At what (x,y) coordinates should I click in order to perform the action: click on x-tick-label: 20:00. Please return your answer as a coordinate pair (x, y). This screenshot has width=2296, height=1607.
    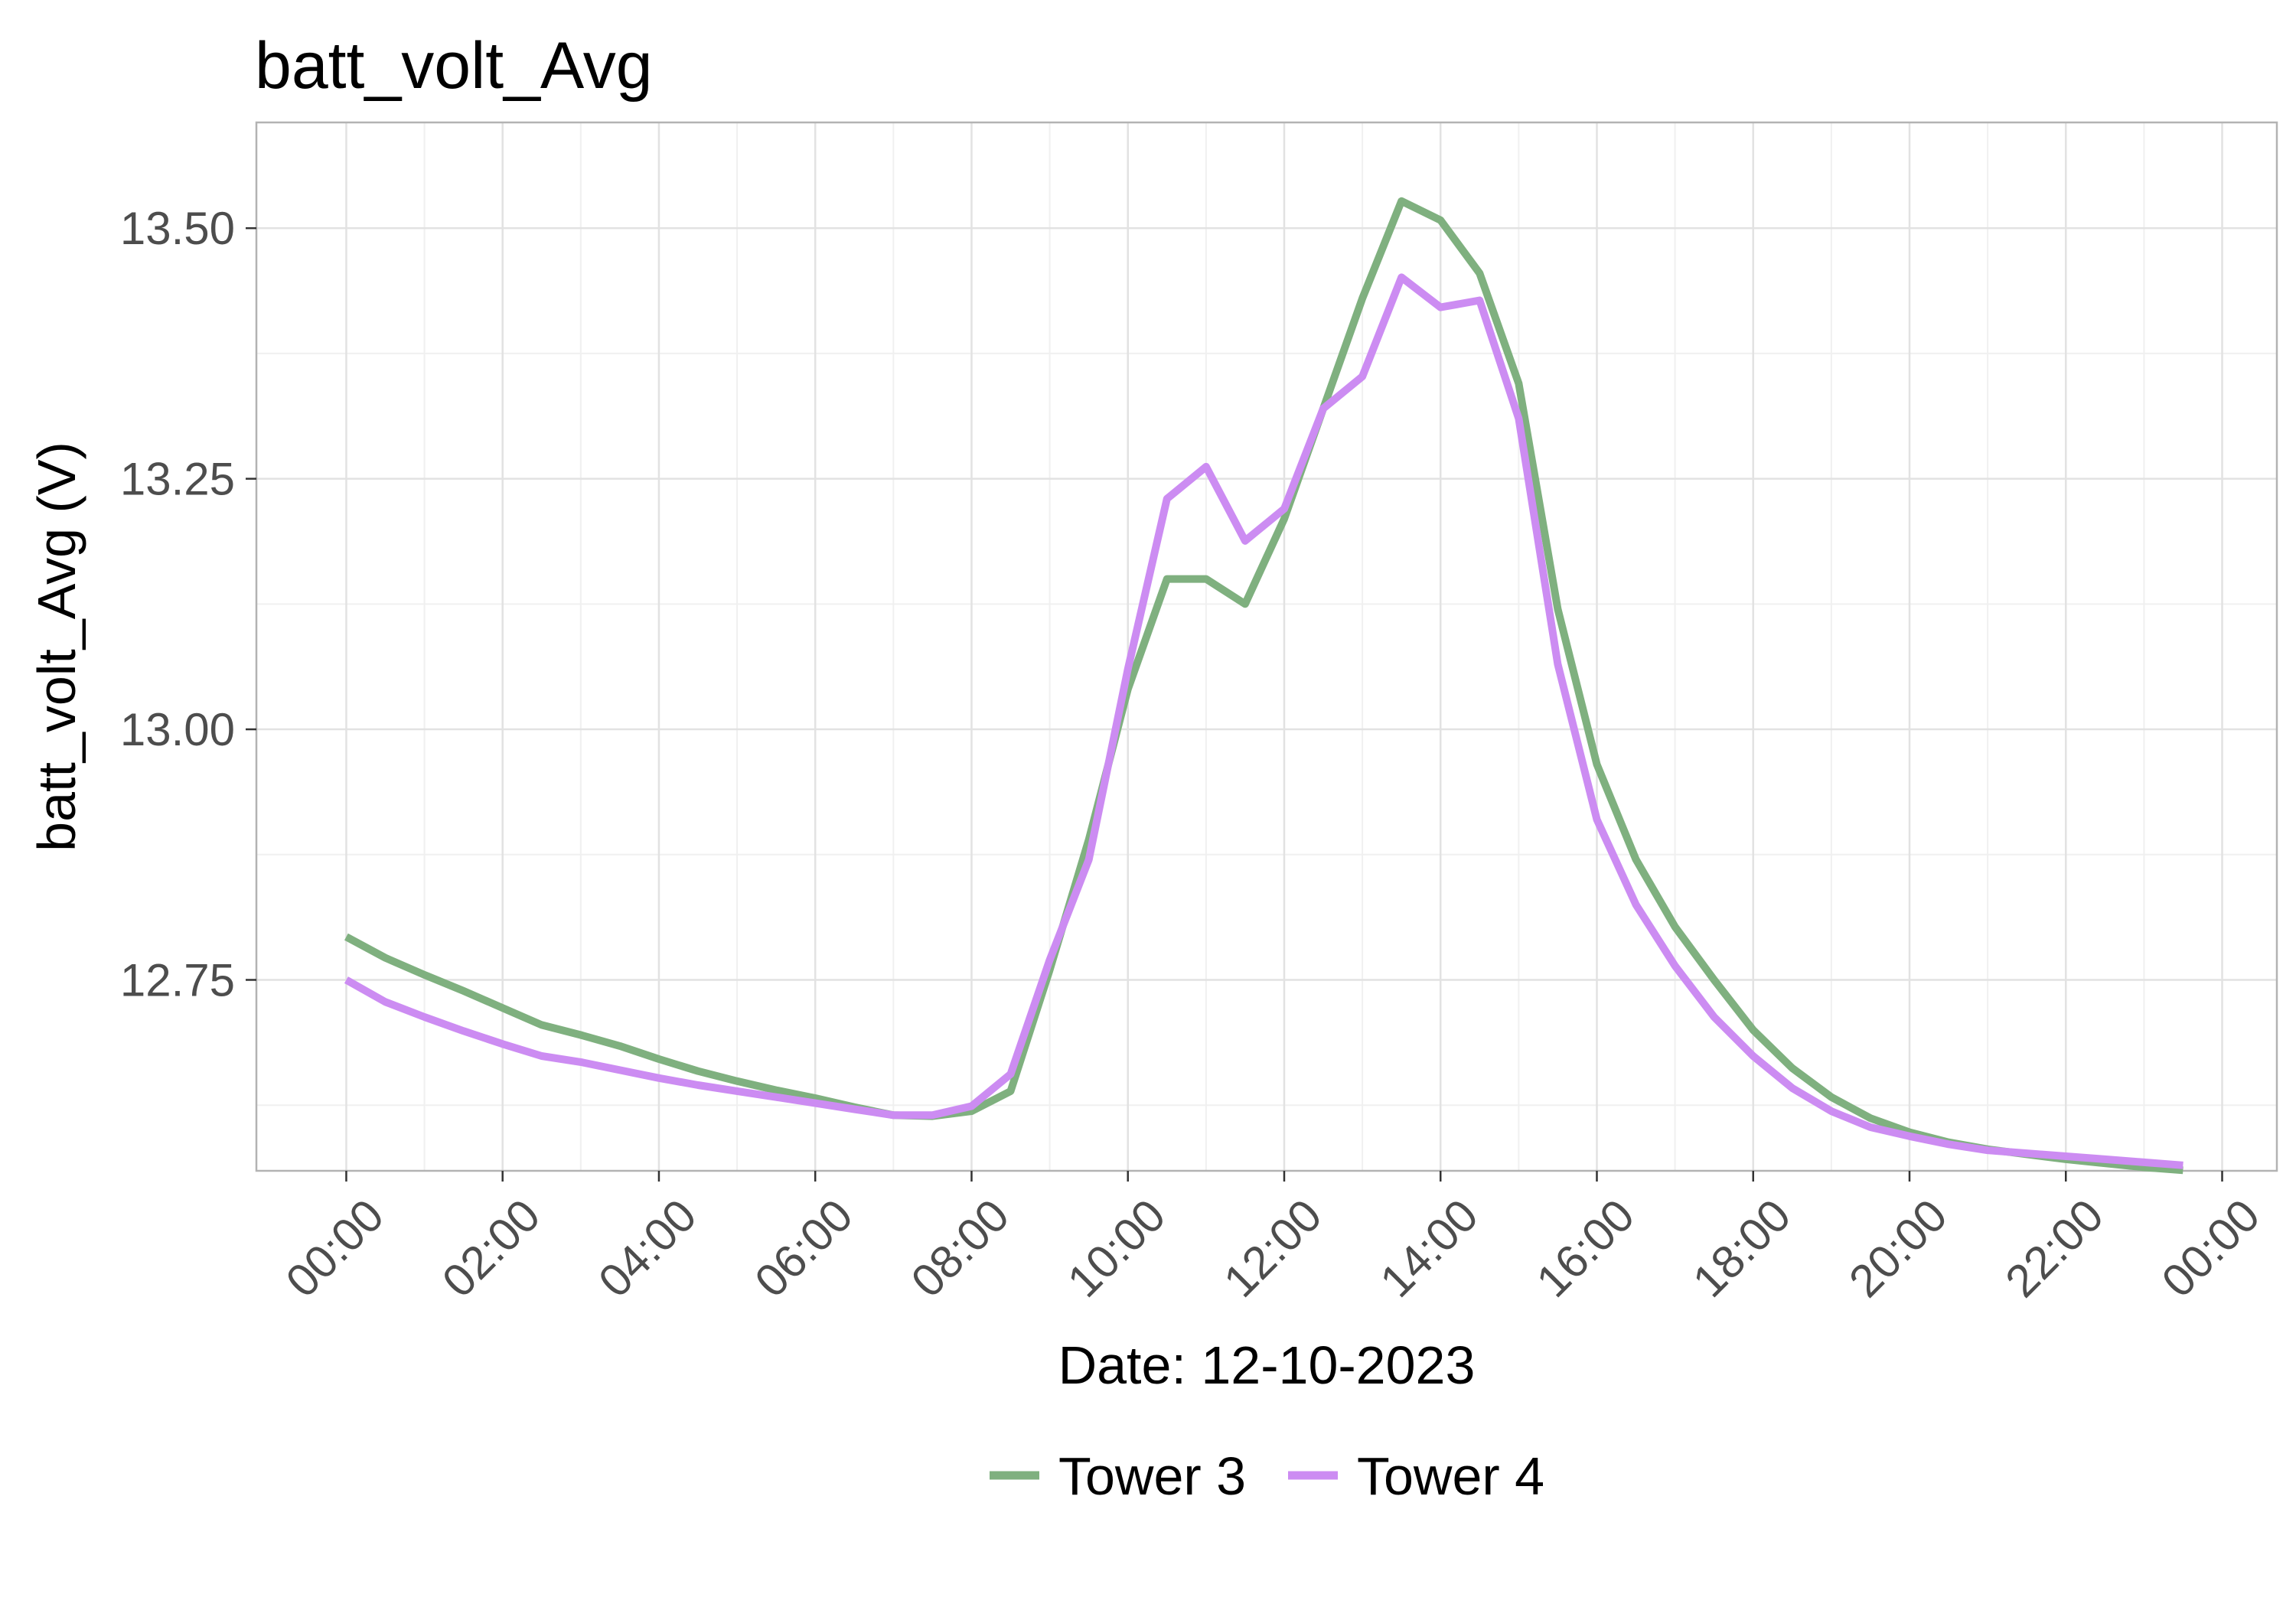
    Looking at the image, I should click on (1898, 1248).